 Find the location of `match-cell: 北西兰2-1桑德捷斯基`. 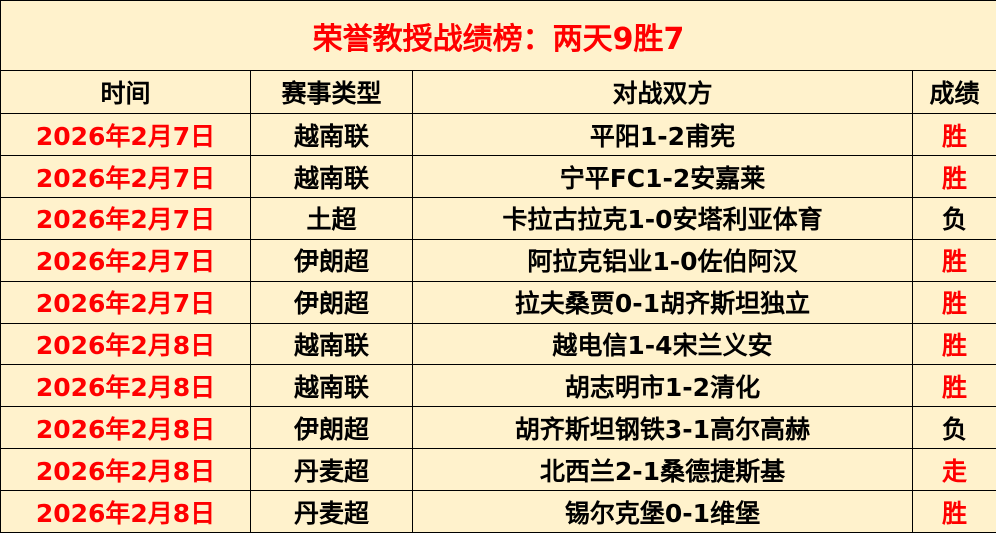

match-cell: 北西兰2-1桑德捷斯基 is located at coordinates (662, 470).